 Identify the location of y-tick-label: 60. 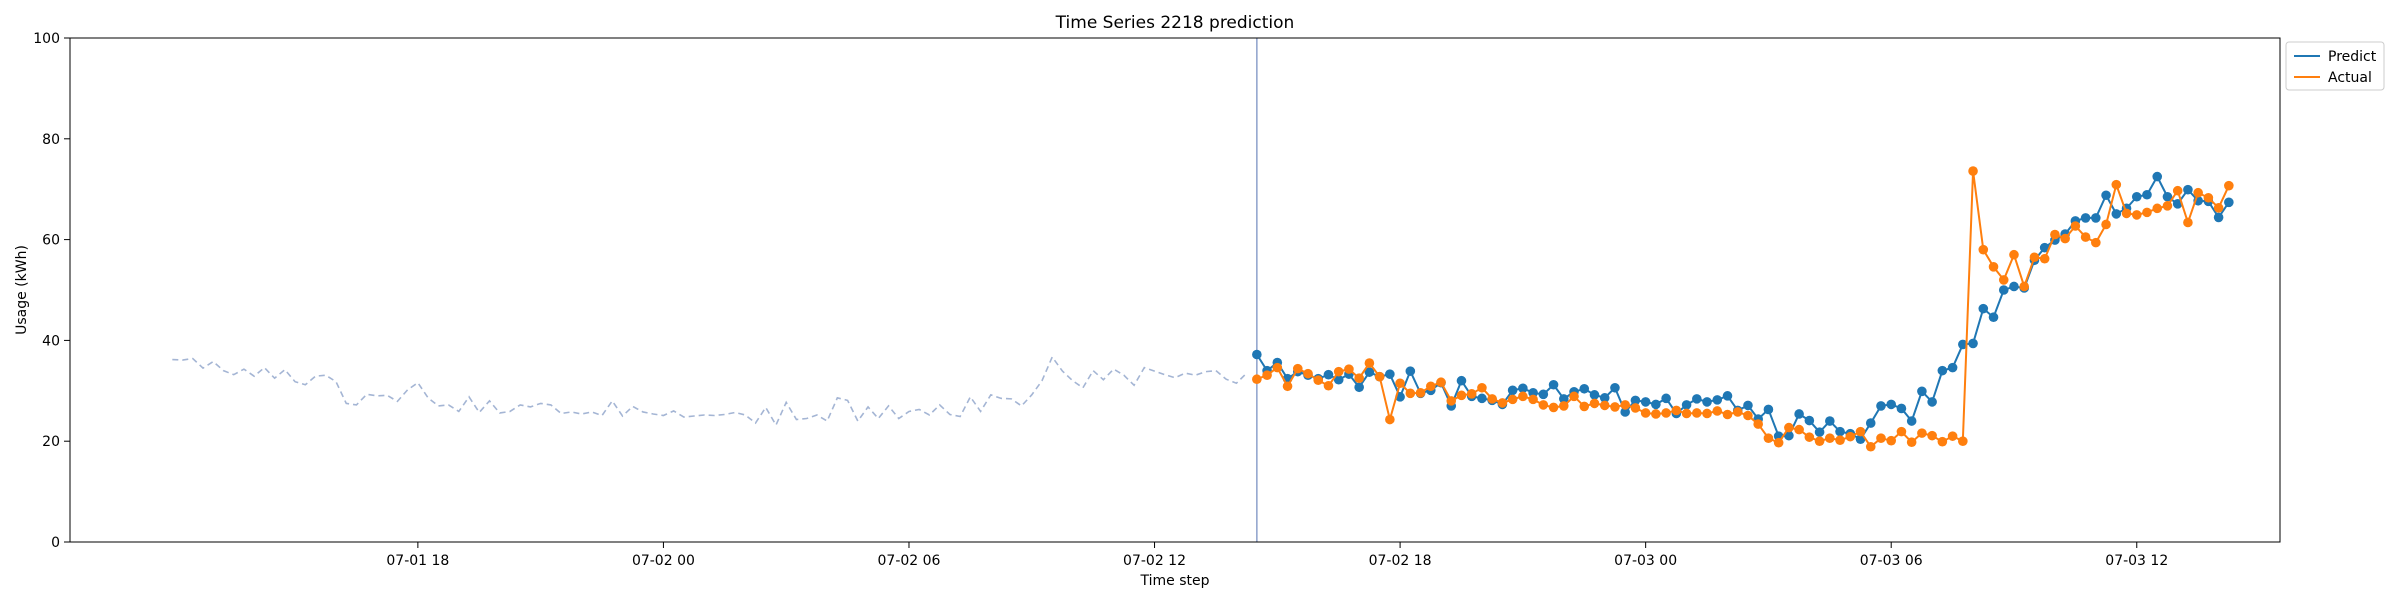
(51, 241).